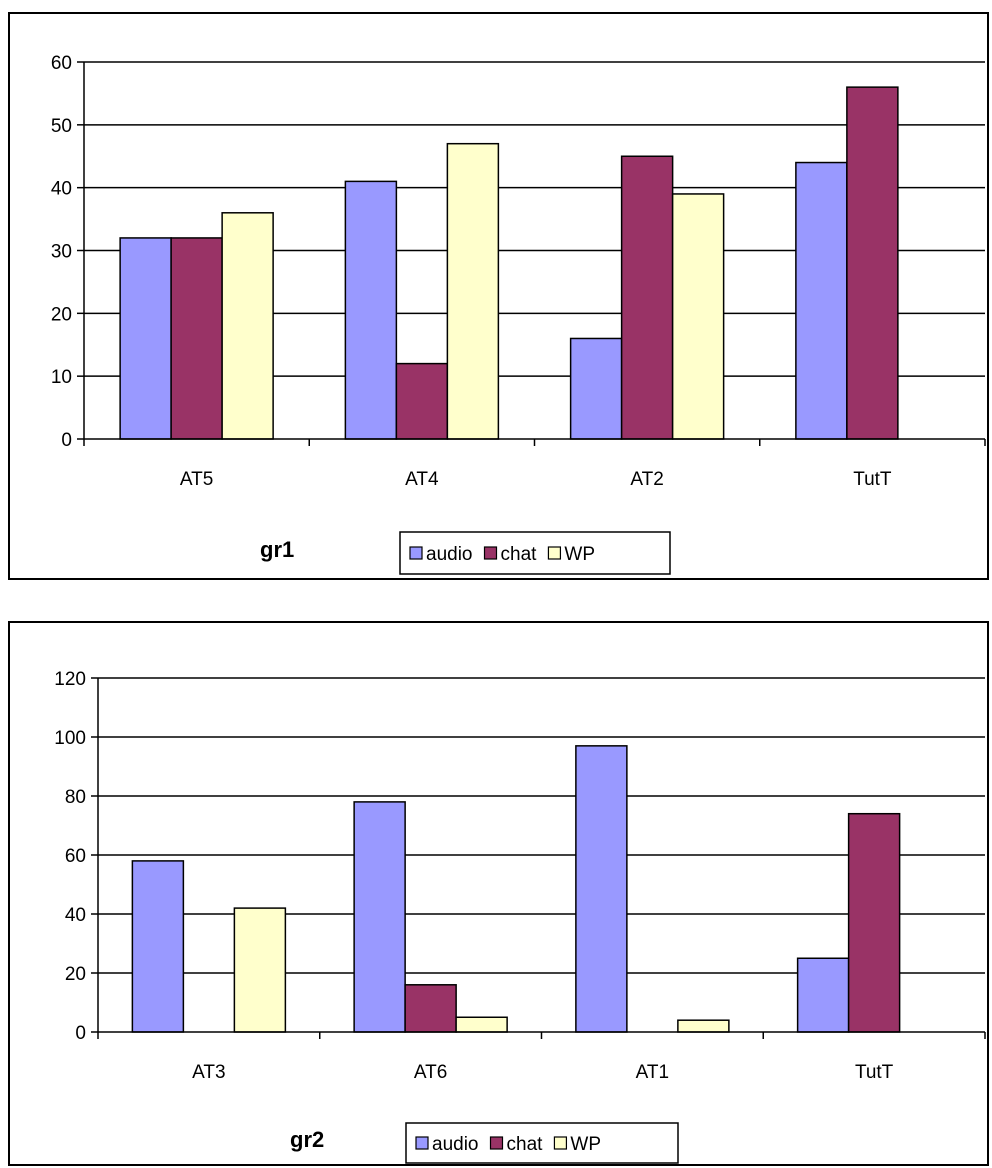 This screenshot has height=1168, width=992. Describe the element at coordinates (601, 889) in the screenshot. I see `bar-audio-at1` at that location.